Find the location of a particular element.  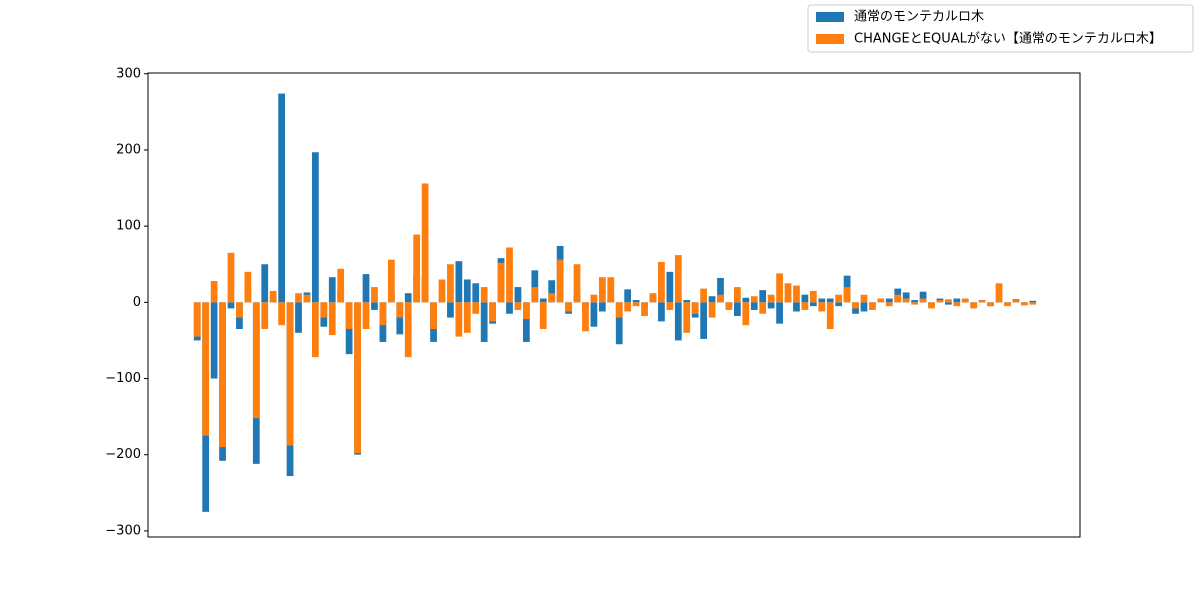

legend-label: 通常のモンテカルロ木 is located at coordinates (919, 17).